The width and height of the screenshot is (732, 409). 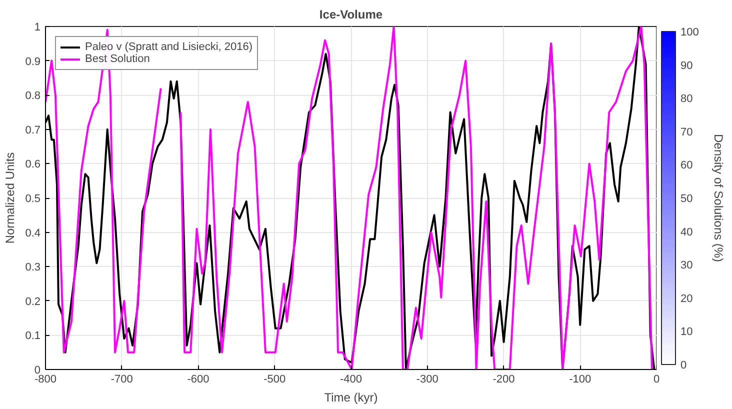 I want to click on color-bar-label: 0, so click(x=683, y=366).